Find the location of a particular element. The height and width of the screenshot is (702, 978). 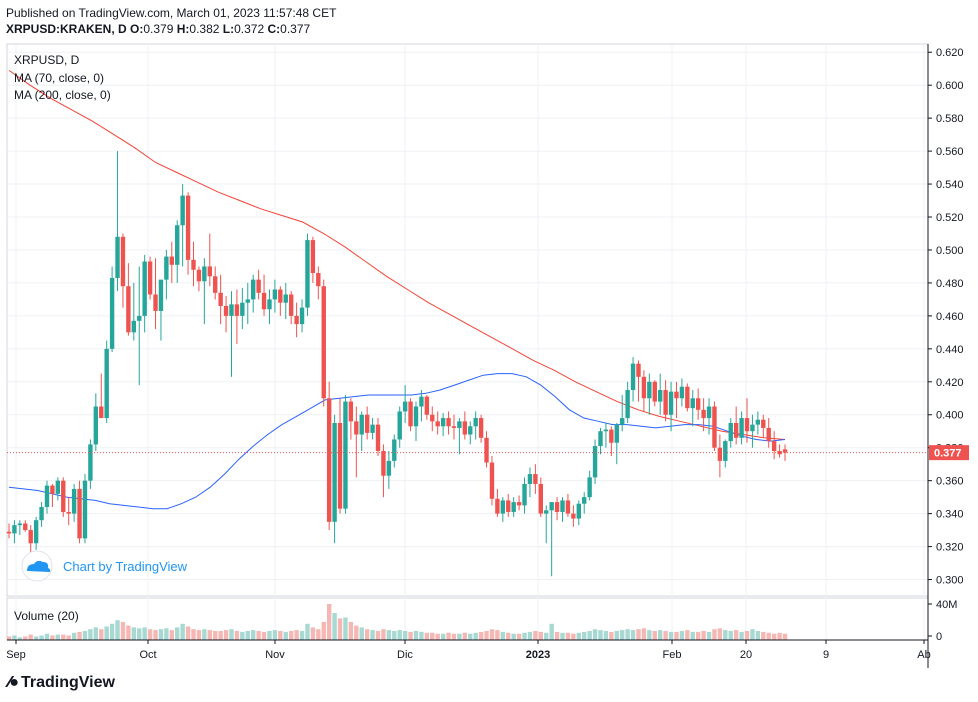

open-value: 0.379 is located at coordinates (158, 29).